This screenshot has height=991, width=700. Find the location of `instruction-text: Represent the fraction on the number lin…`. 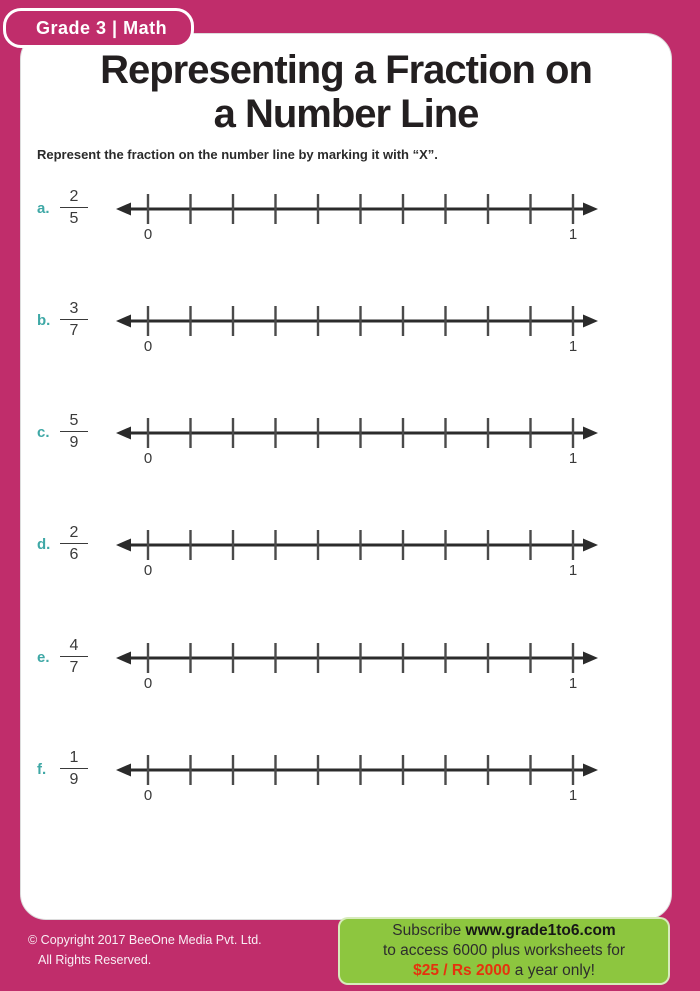

instruction-text: Represent the fraction on the number lin… is located at coordinates (237, 154).